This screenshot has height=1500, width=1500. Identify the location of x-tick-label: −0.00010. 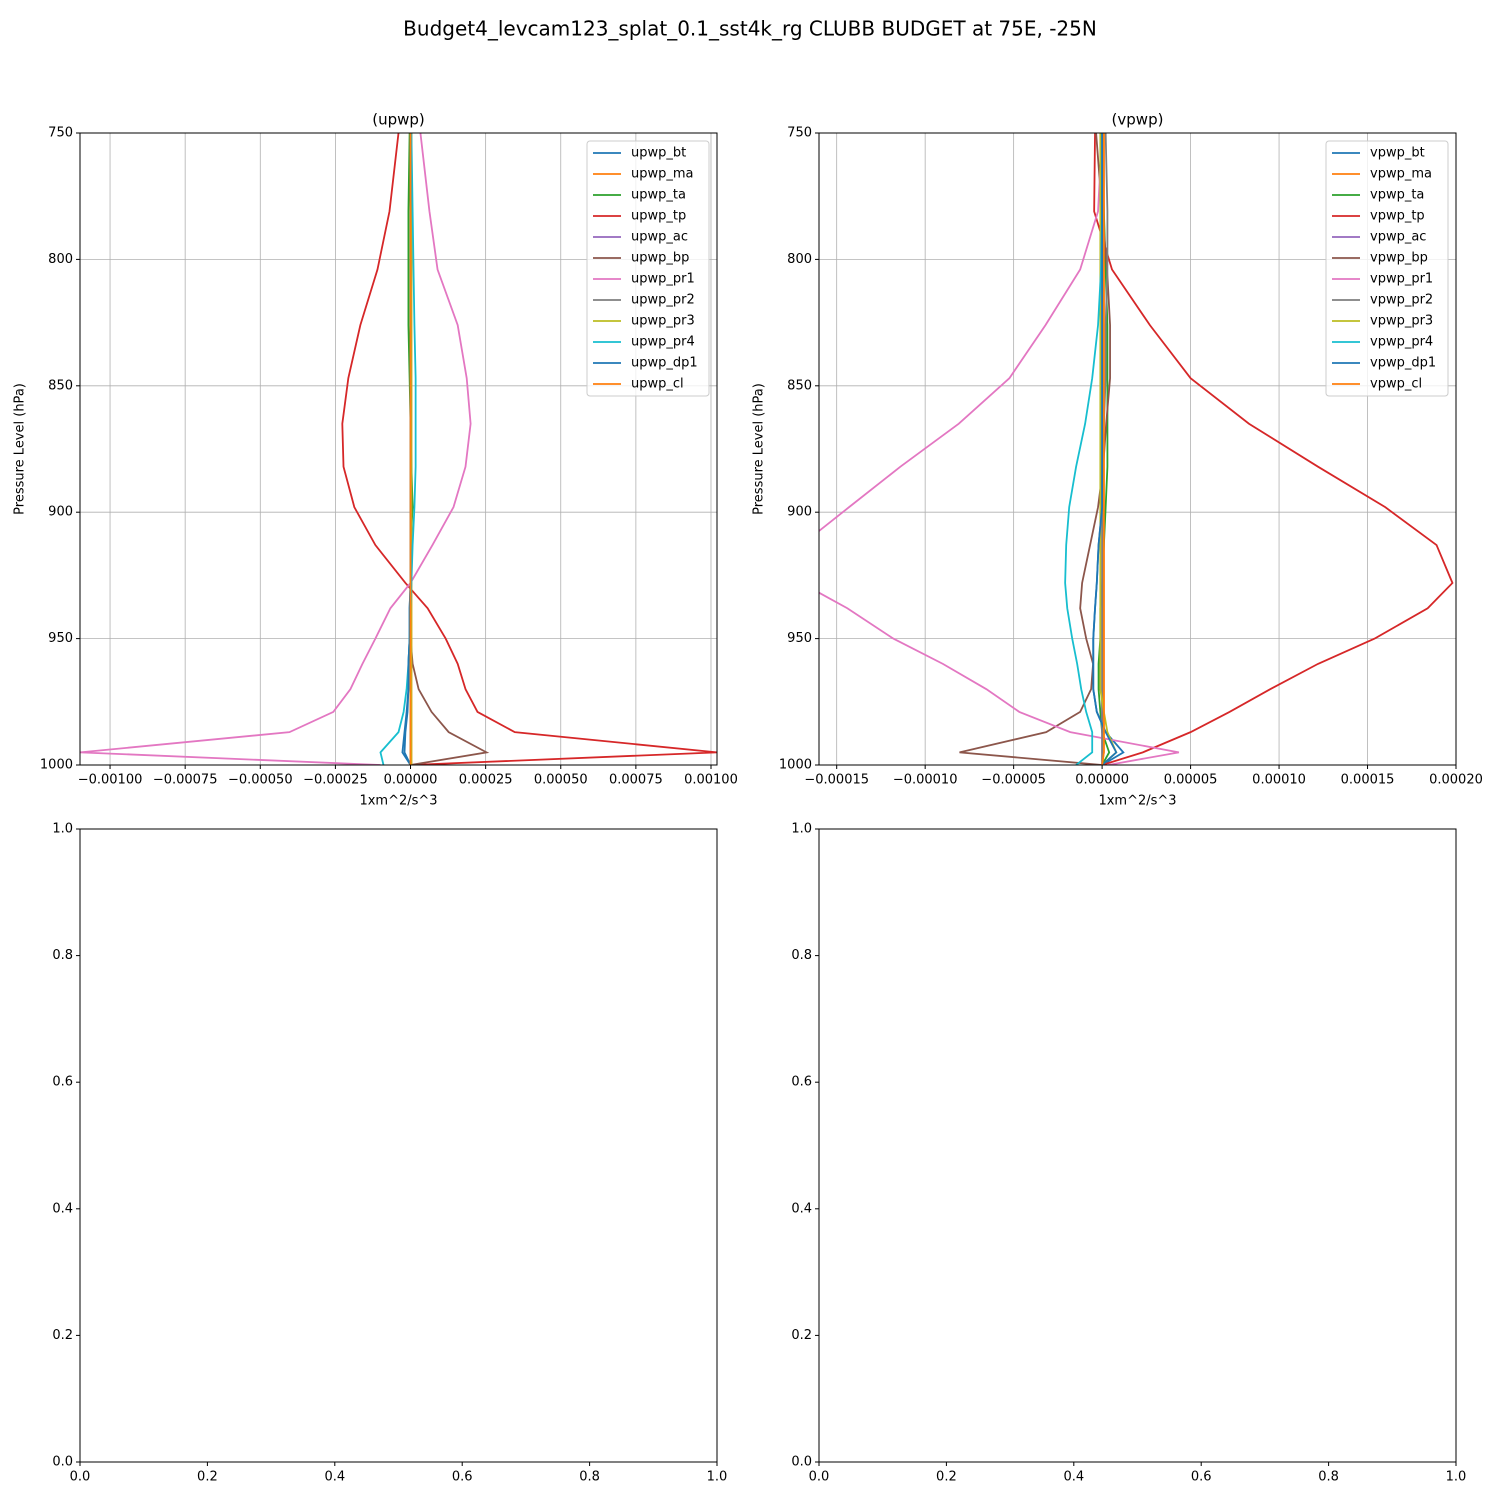
(925, 780).